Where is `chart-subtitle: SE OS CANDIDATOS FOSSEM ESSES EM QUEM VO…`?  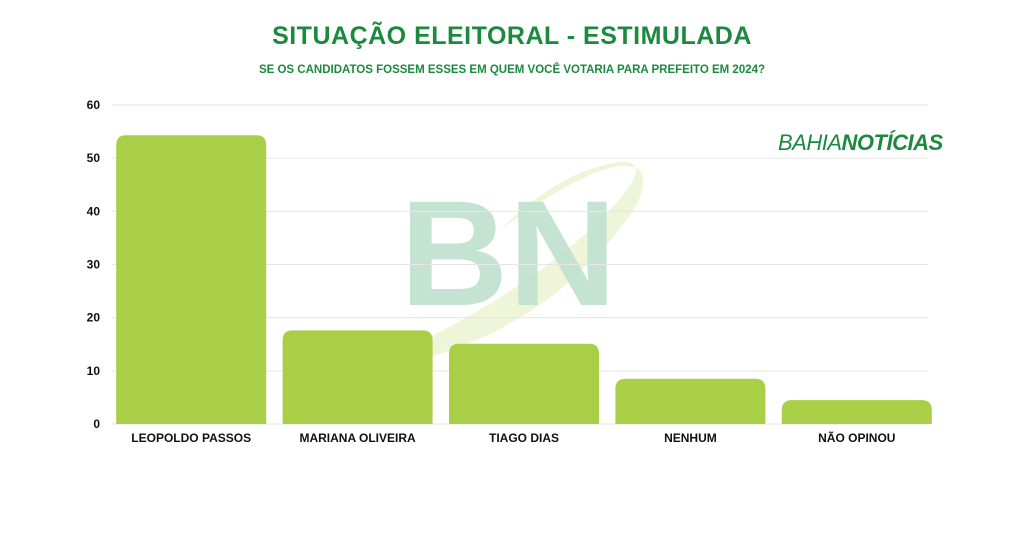
chart-subtitle: SE OS CANDIDATOS FOSSEM ESSES EM QUEM VO… is located at coordinates (512, 70).